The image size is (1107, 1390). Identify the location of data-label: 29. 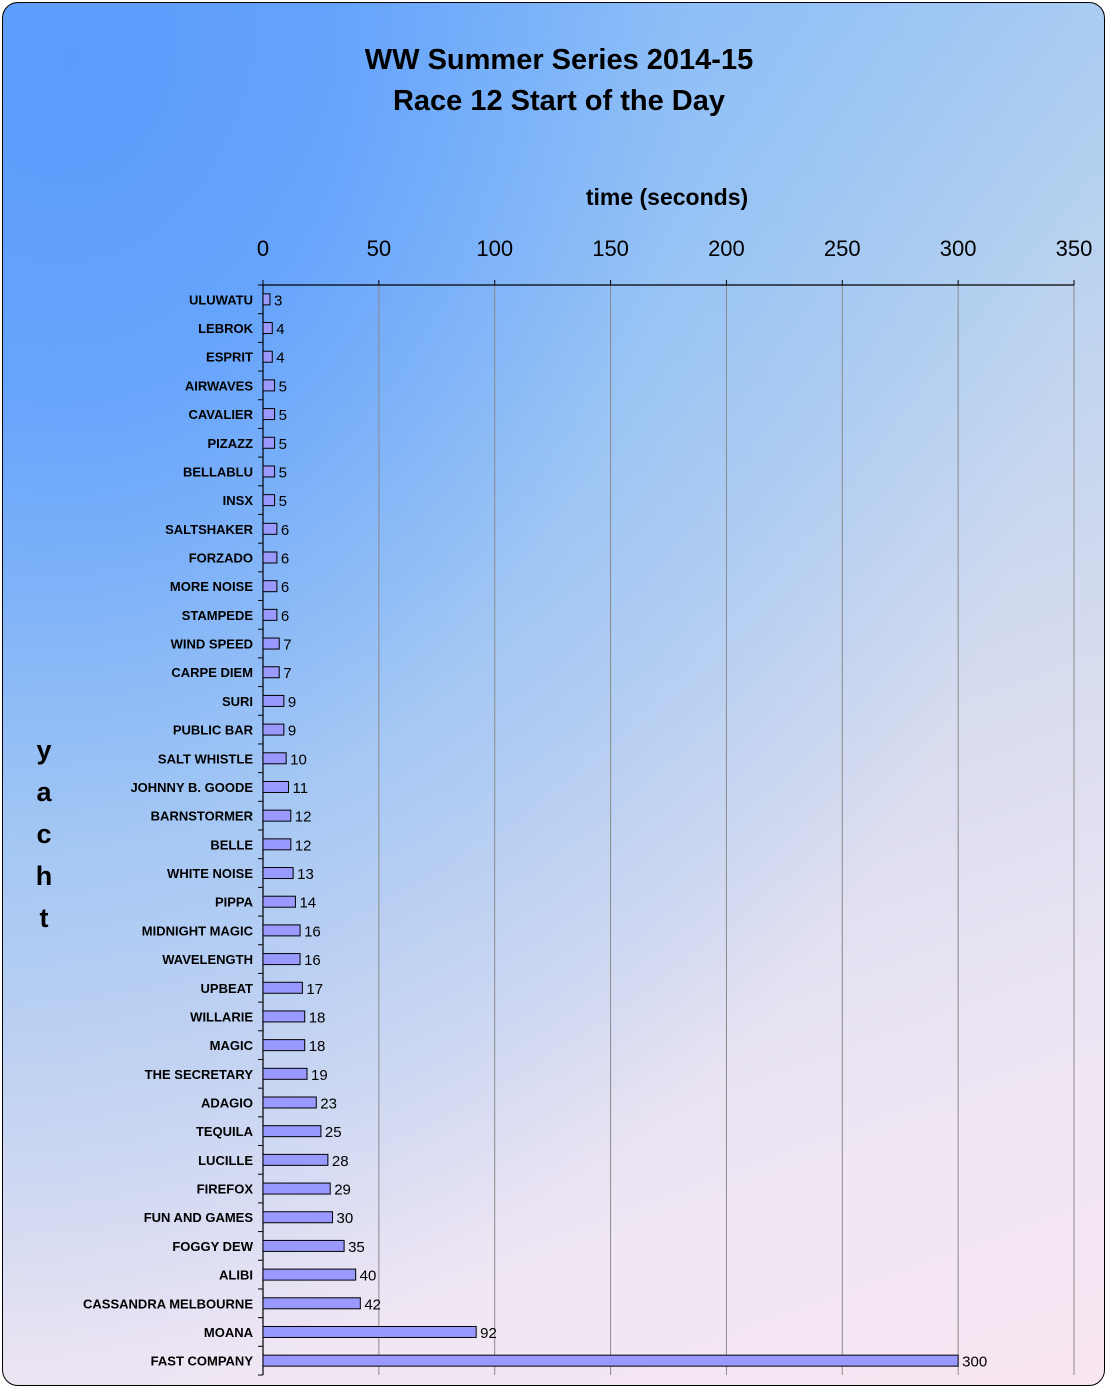
(342, 1190).